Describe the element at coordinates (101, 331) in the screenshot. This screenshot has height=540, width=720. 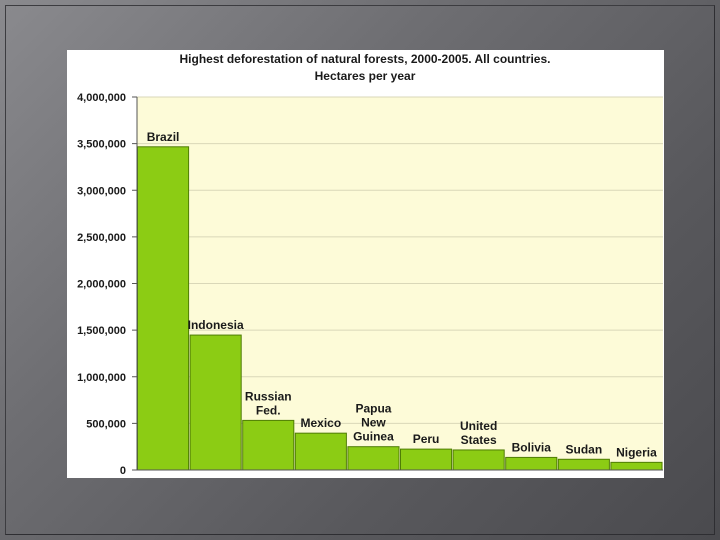
I see `y-tick-label: 1,500,000` at that location.